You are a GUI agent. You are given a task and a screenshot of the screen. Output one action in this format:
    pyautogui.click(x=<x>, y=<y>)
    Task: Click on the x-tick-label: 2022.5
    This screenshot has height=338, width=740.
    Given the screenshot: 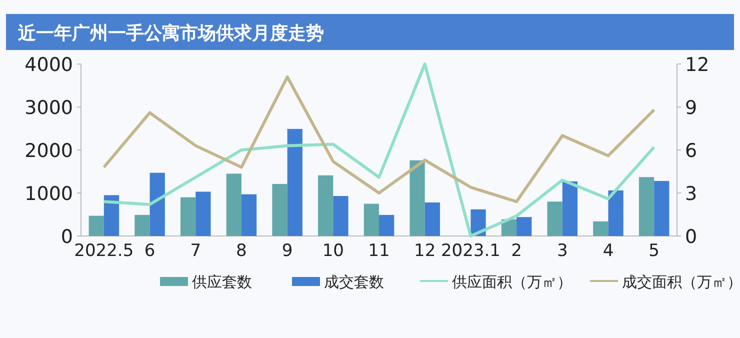 What is the action you would take?
    pyautogui.click(x=104, y=251)
    